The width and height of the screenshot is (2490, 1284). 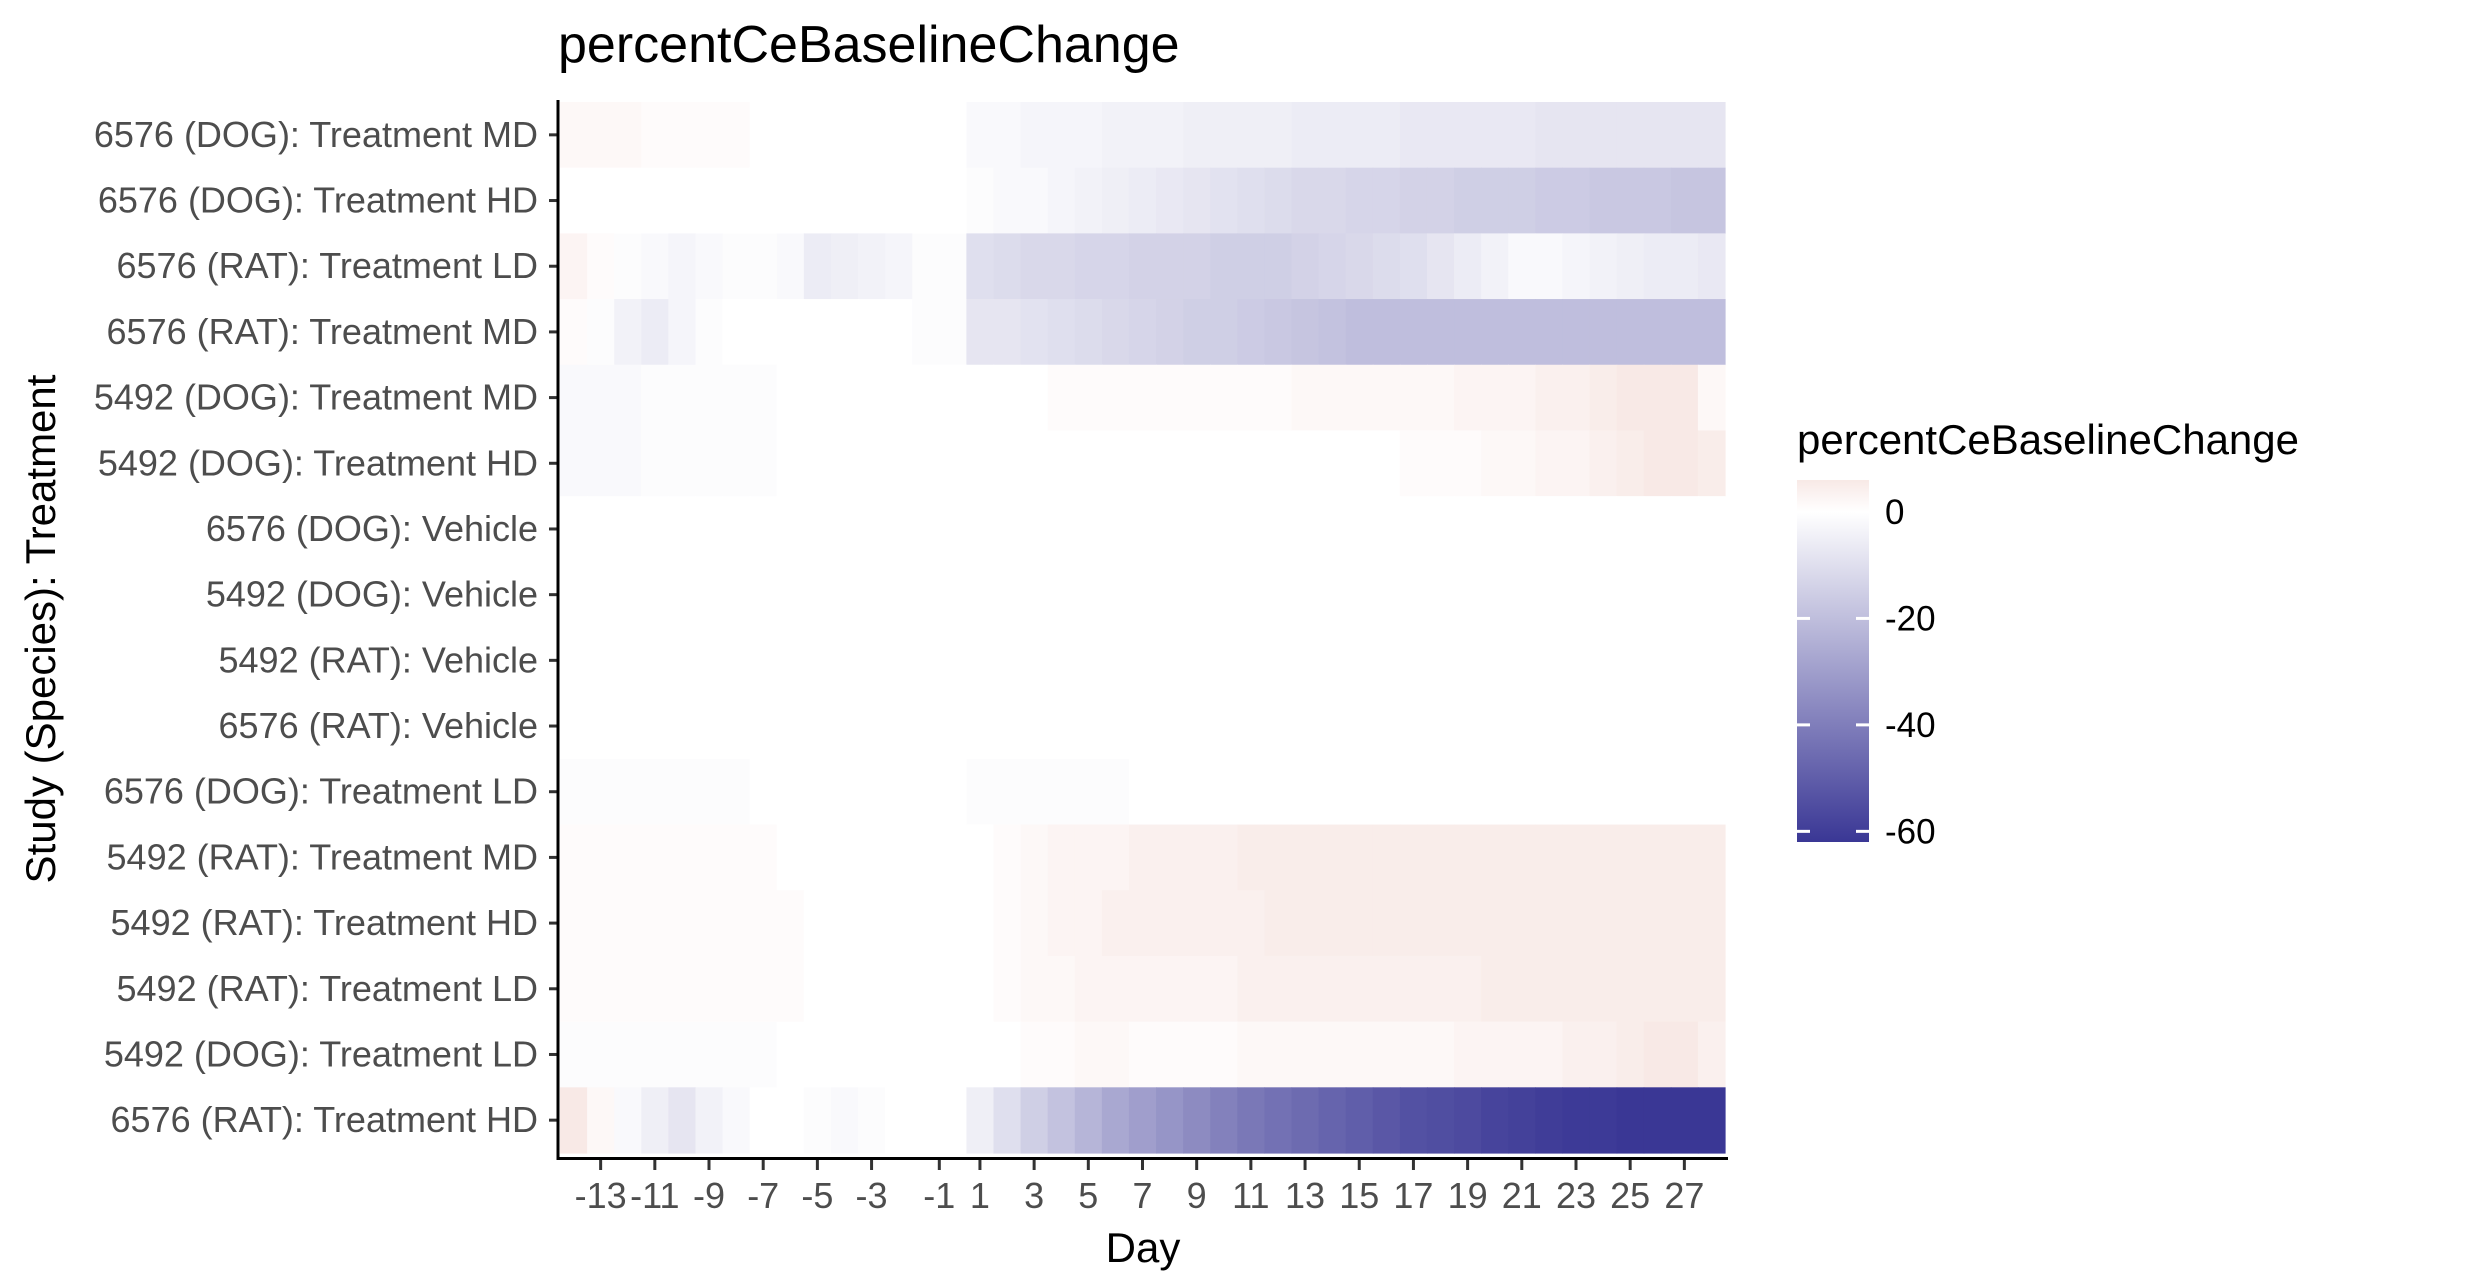 I want to click on y-tick-label: 6576 (RAT): Treatment HD, so click(x=324, y=1119).